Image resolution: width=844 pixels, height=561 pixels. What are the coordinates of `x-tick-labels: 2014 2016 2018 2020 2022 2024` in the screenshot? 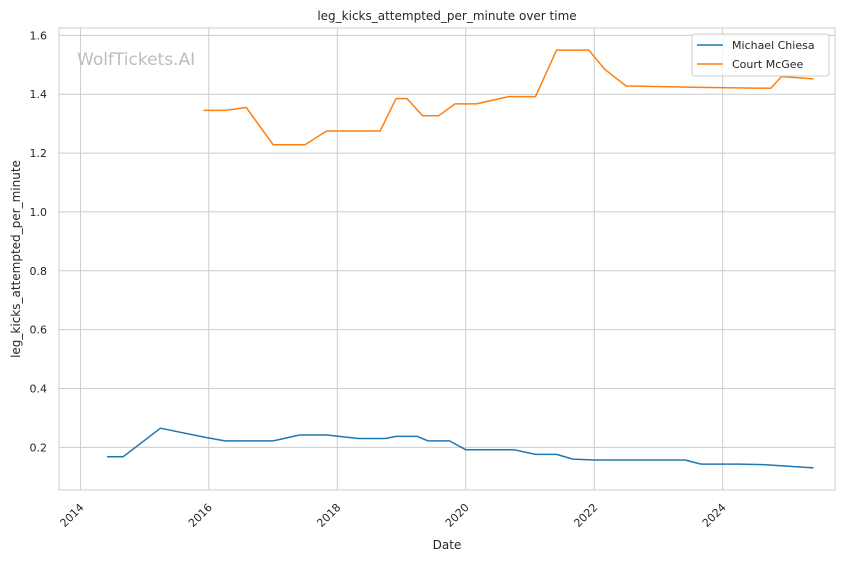 It's located at (393, 515).